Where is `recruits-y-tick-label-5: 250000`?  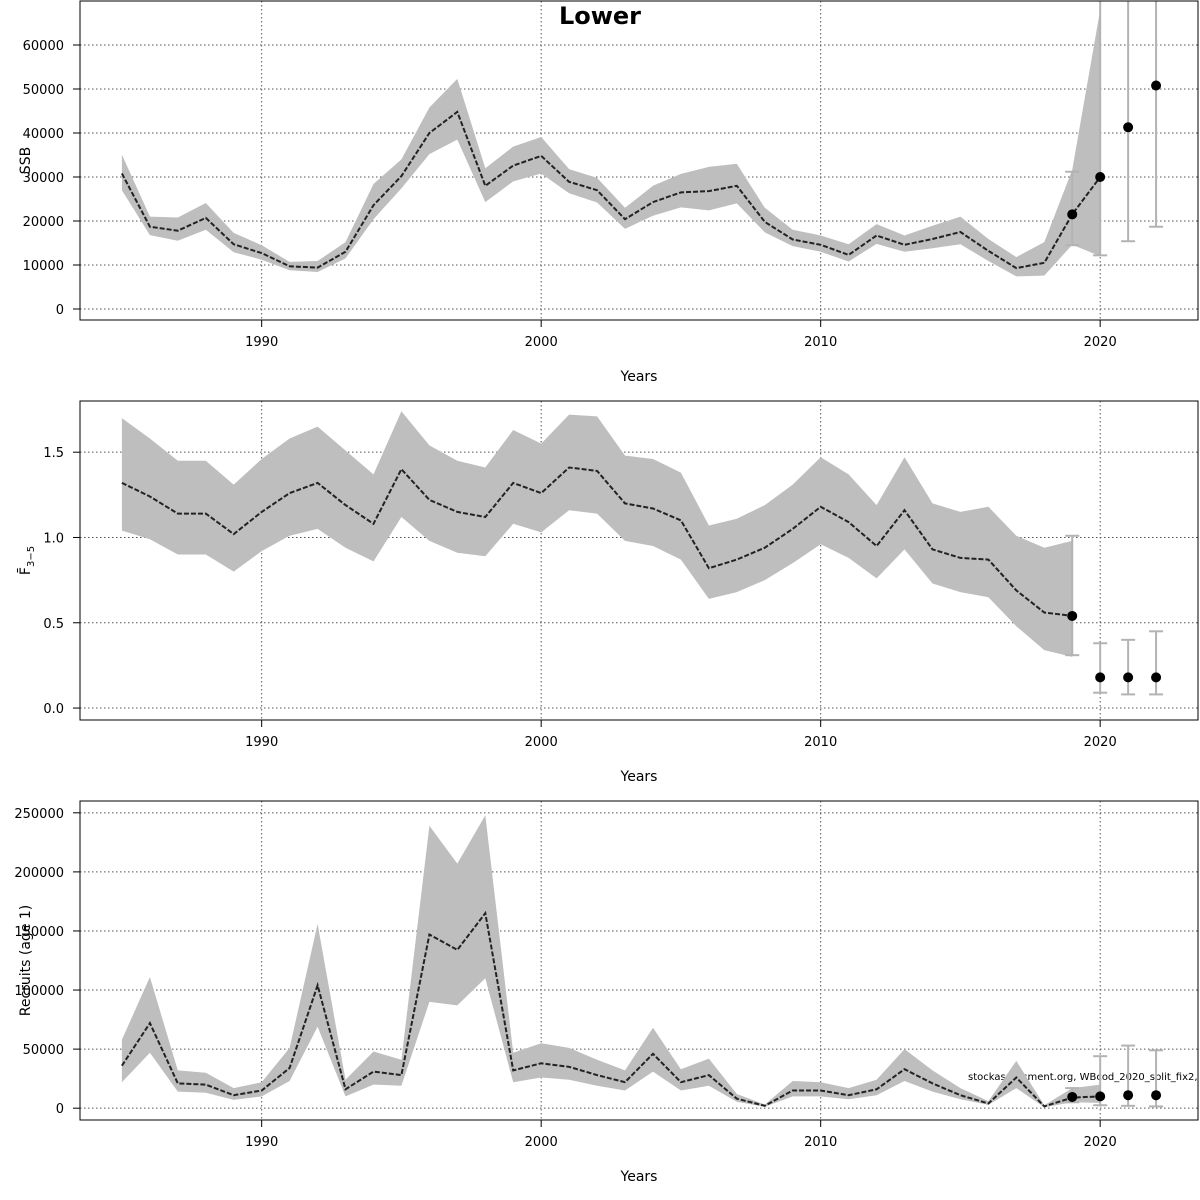
recruits-y-tick-label-5: 250000 is located at coordinates (39, 814).